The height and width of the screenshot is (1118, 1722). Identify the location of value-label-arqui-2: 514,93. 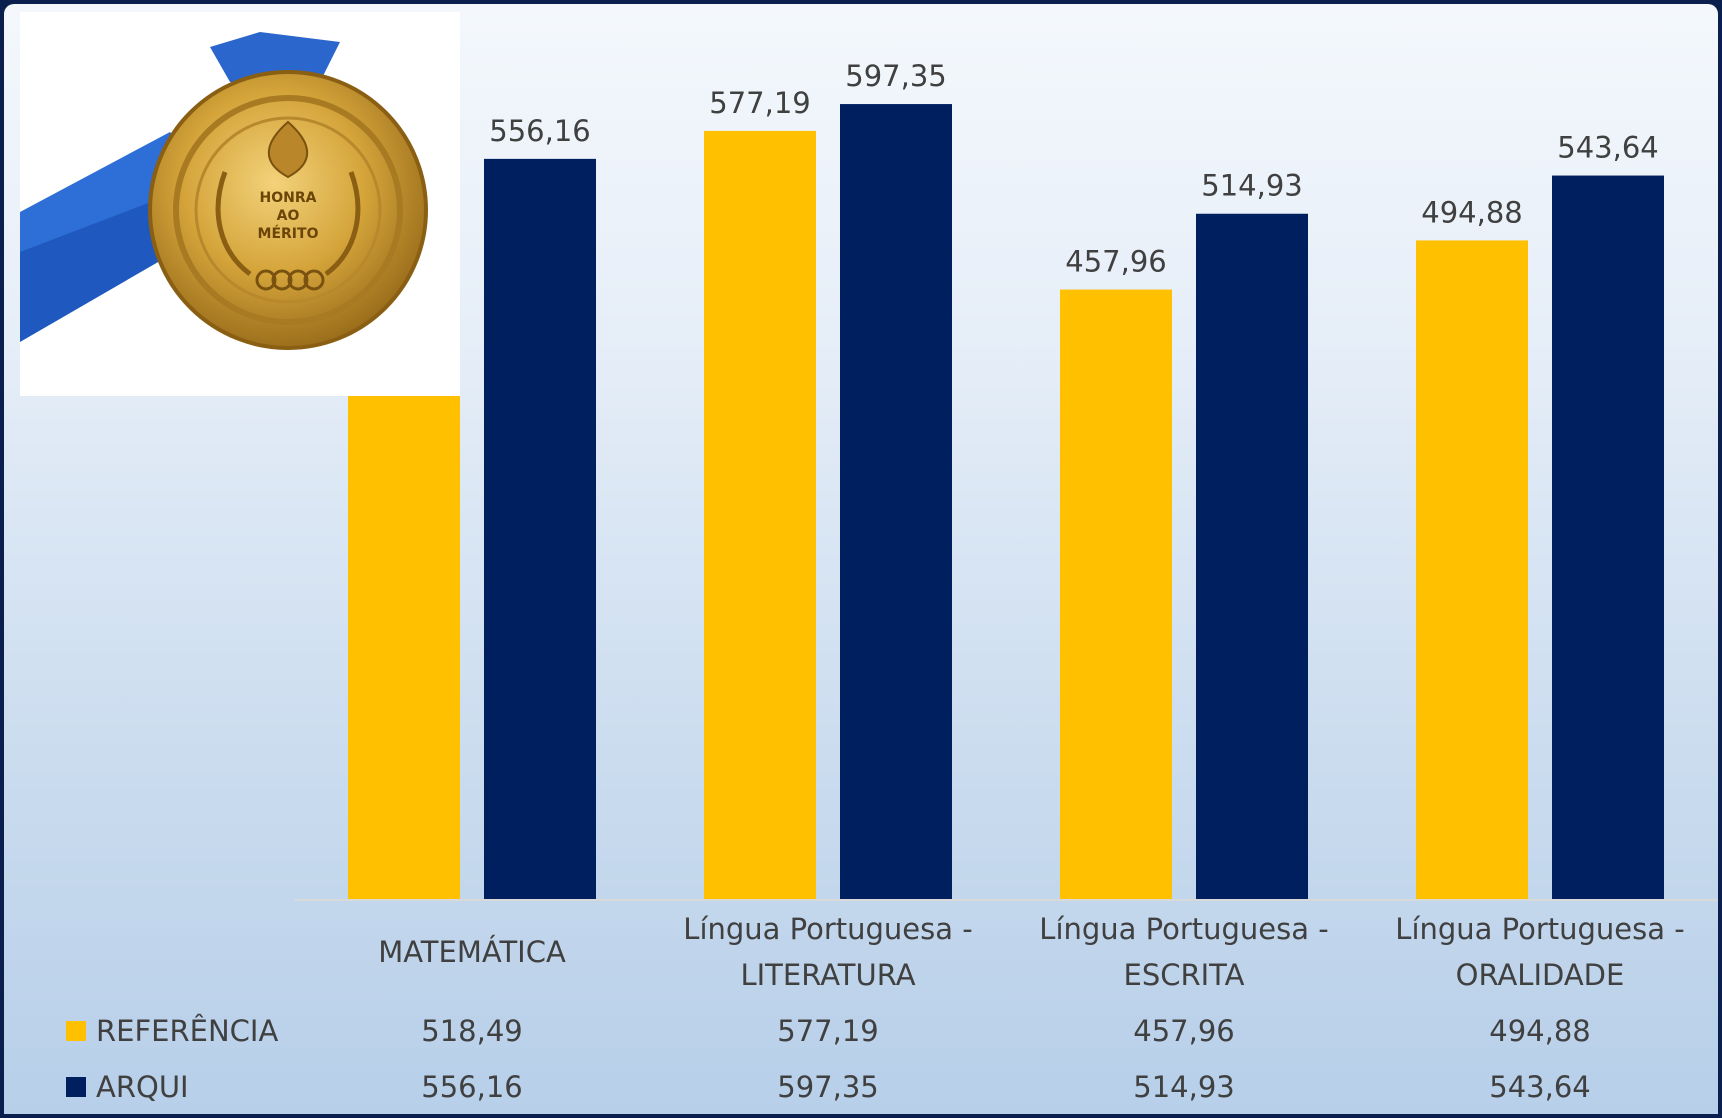
(1251, 186).